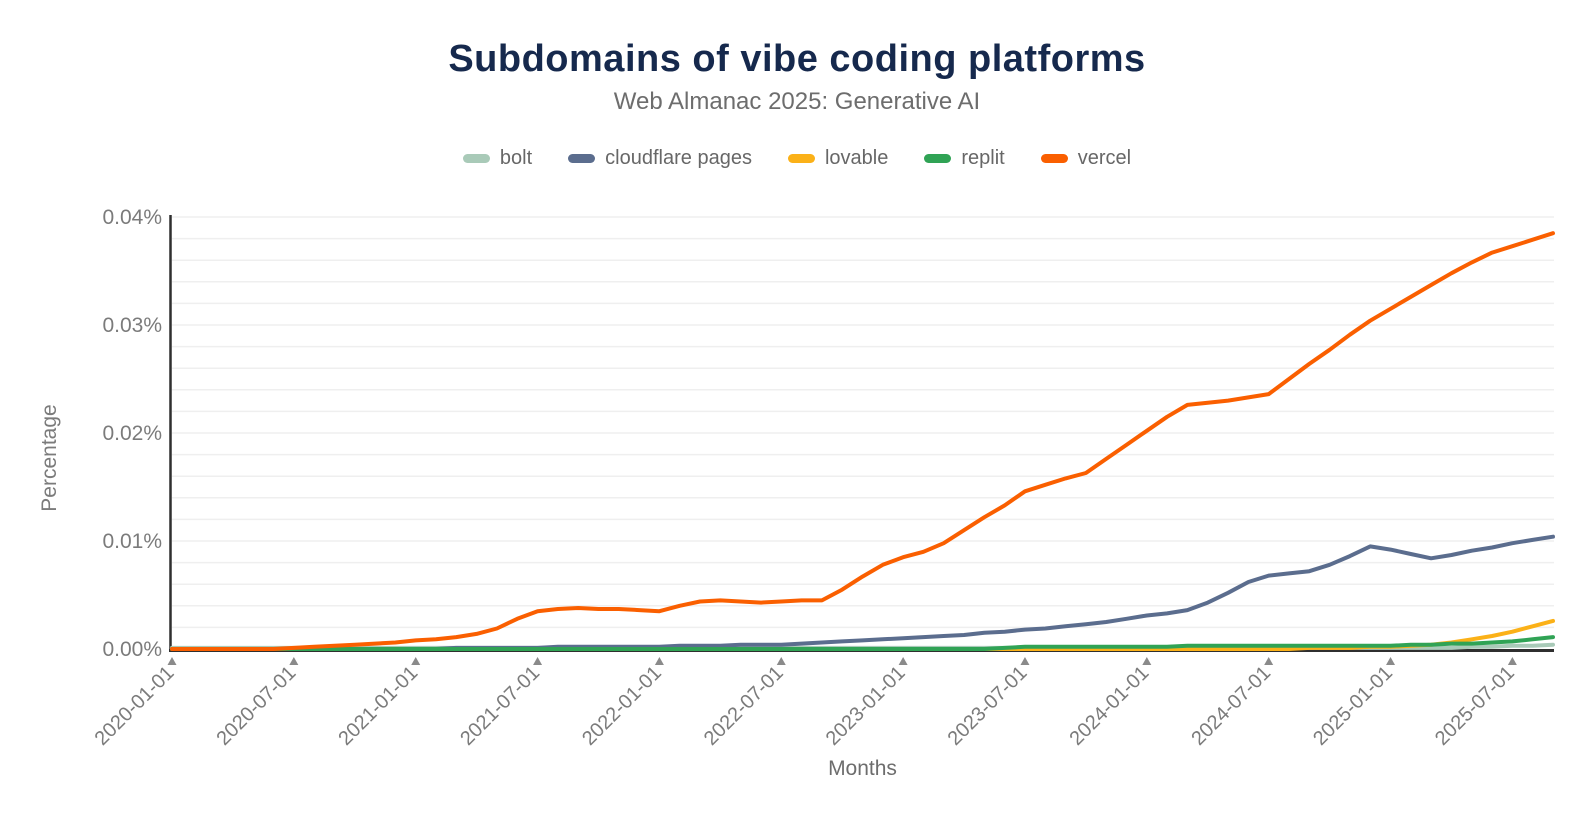 The image size is (1594, 834). I want to click on x-tick-label: 2025-01-01, so click(1353, 706).